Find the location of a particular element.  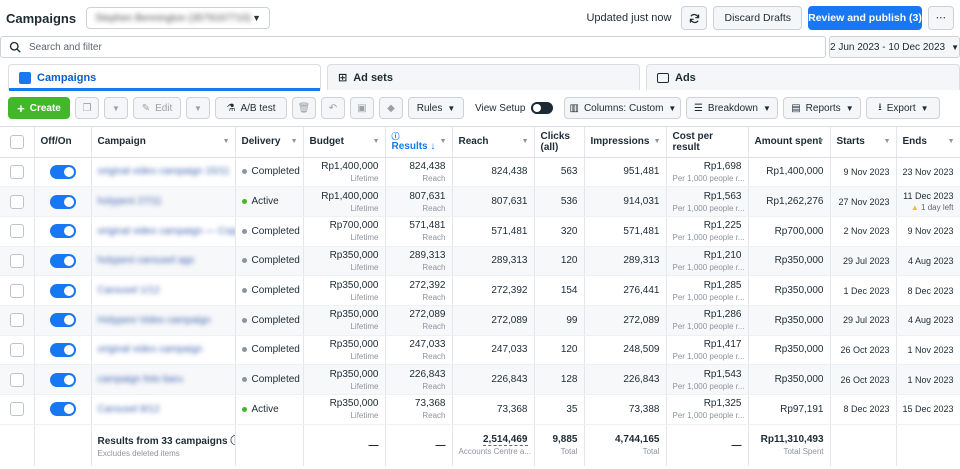

campaign-name-link: original video campaign is located at coordinates (150, 350).